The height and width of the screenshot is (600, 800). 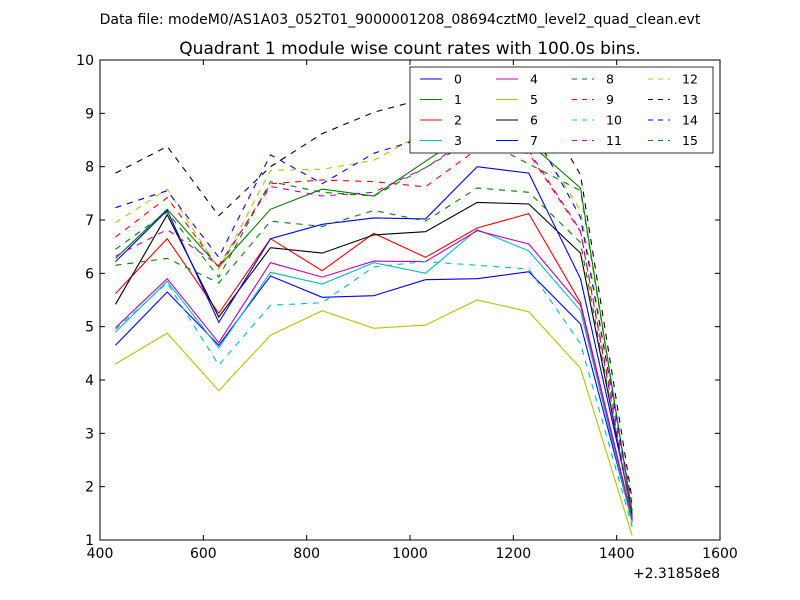 What do you see at coordinates (720, 554) in the screenshot?
I see `x-tick-label: 1600` at bounding box center [720, 554].